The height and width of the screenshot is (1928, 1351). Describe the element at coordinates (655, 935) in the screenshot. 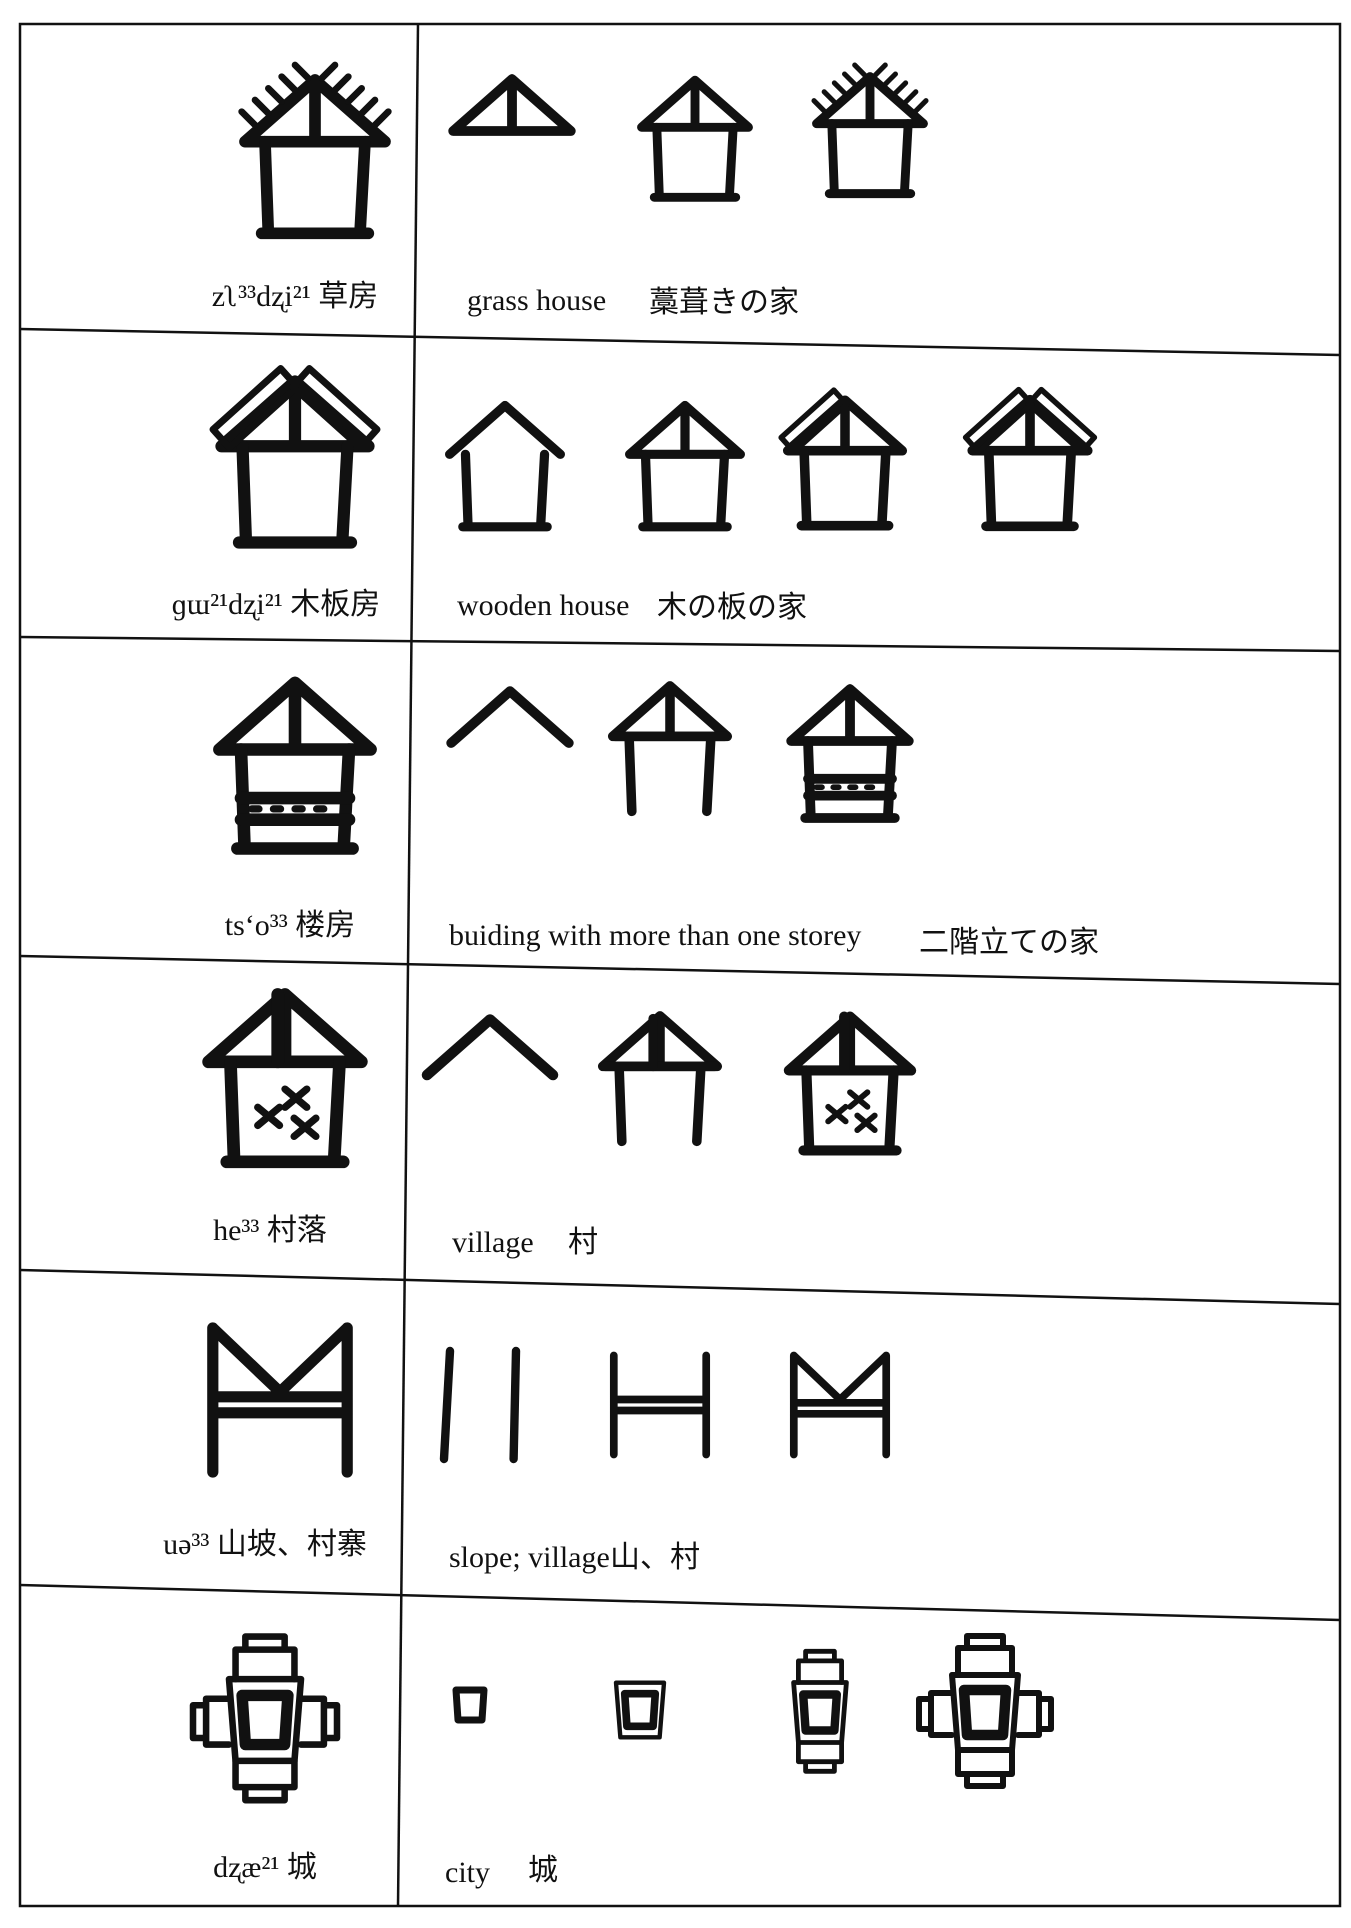

I see `english-gloss: buiding with more than one storey` at that location.